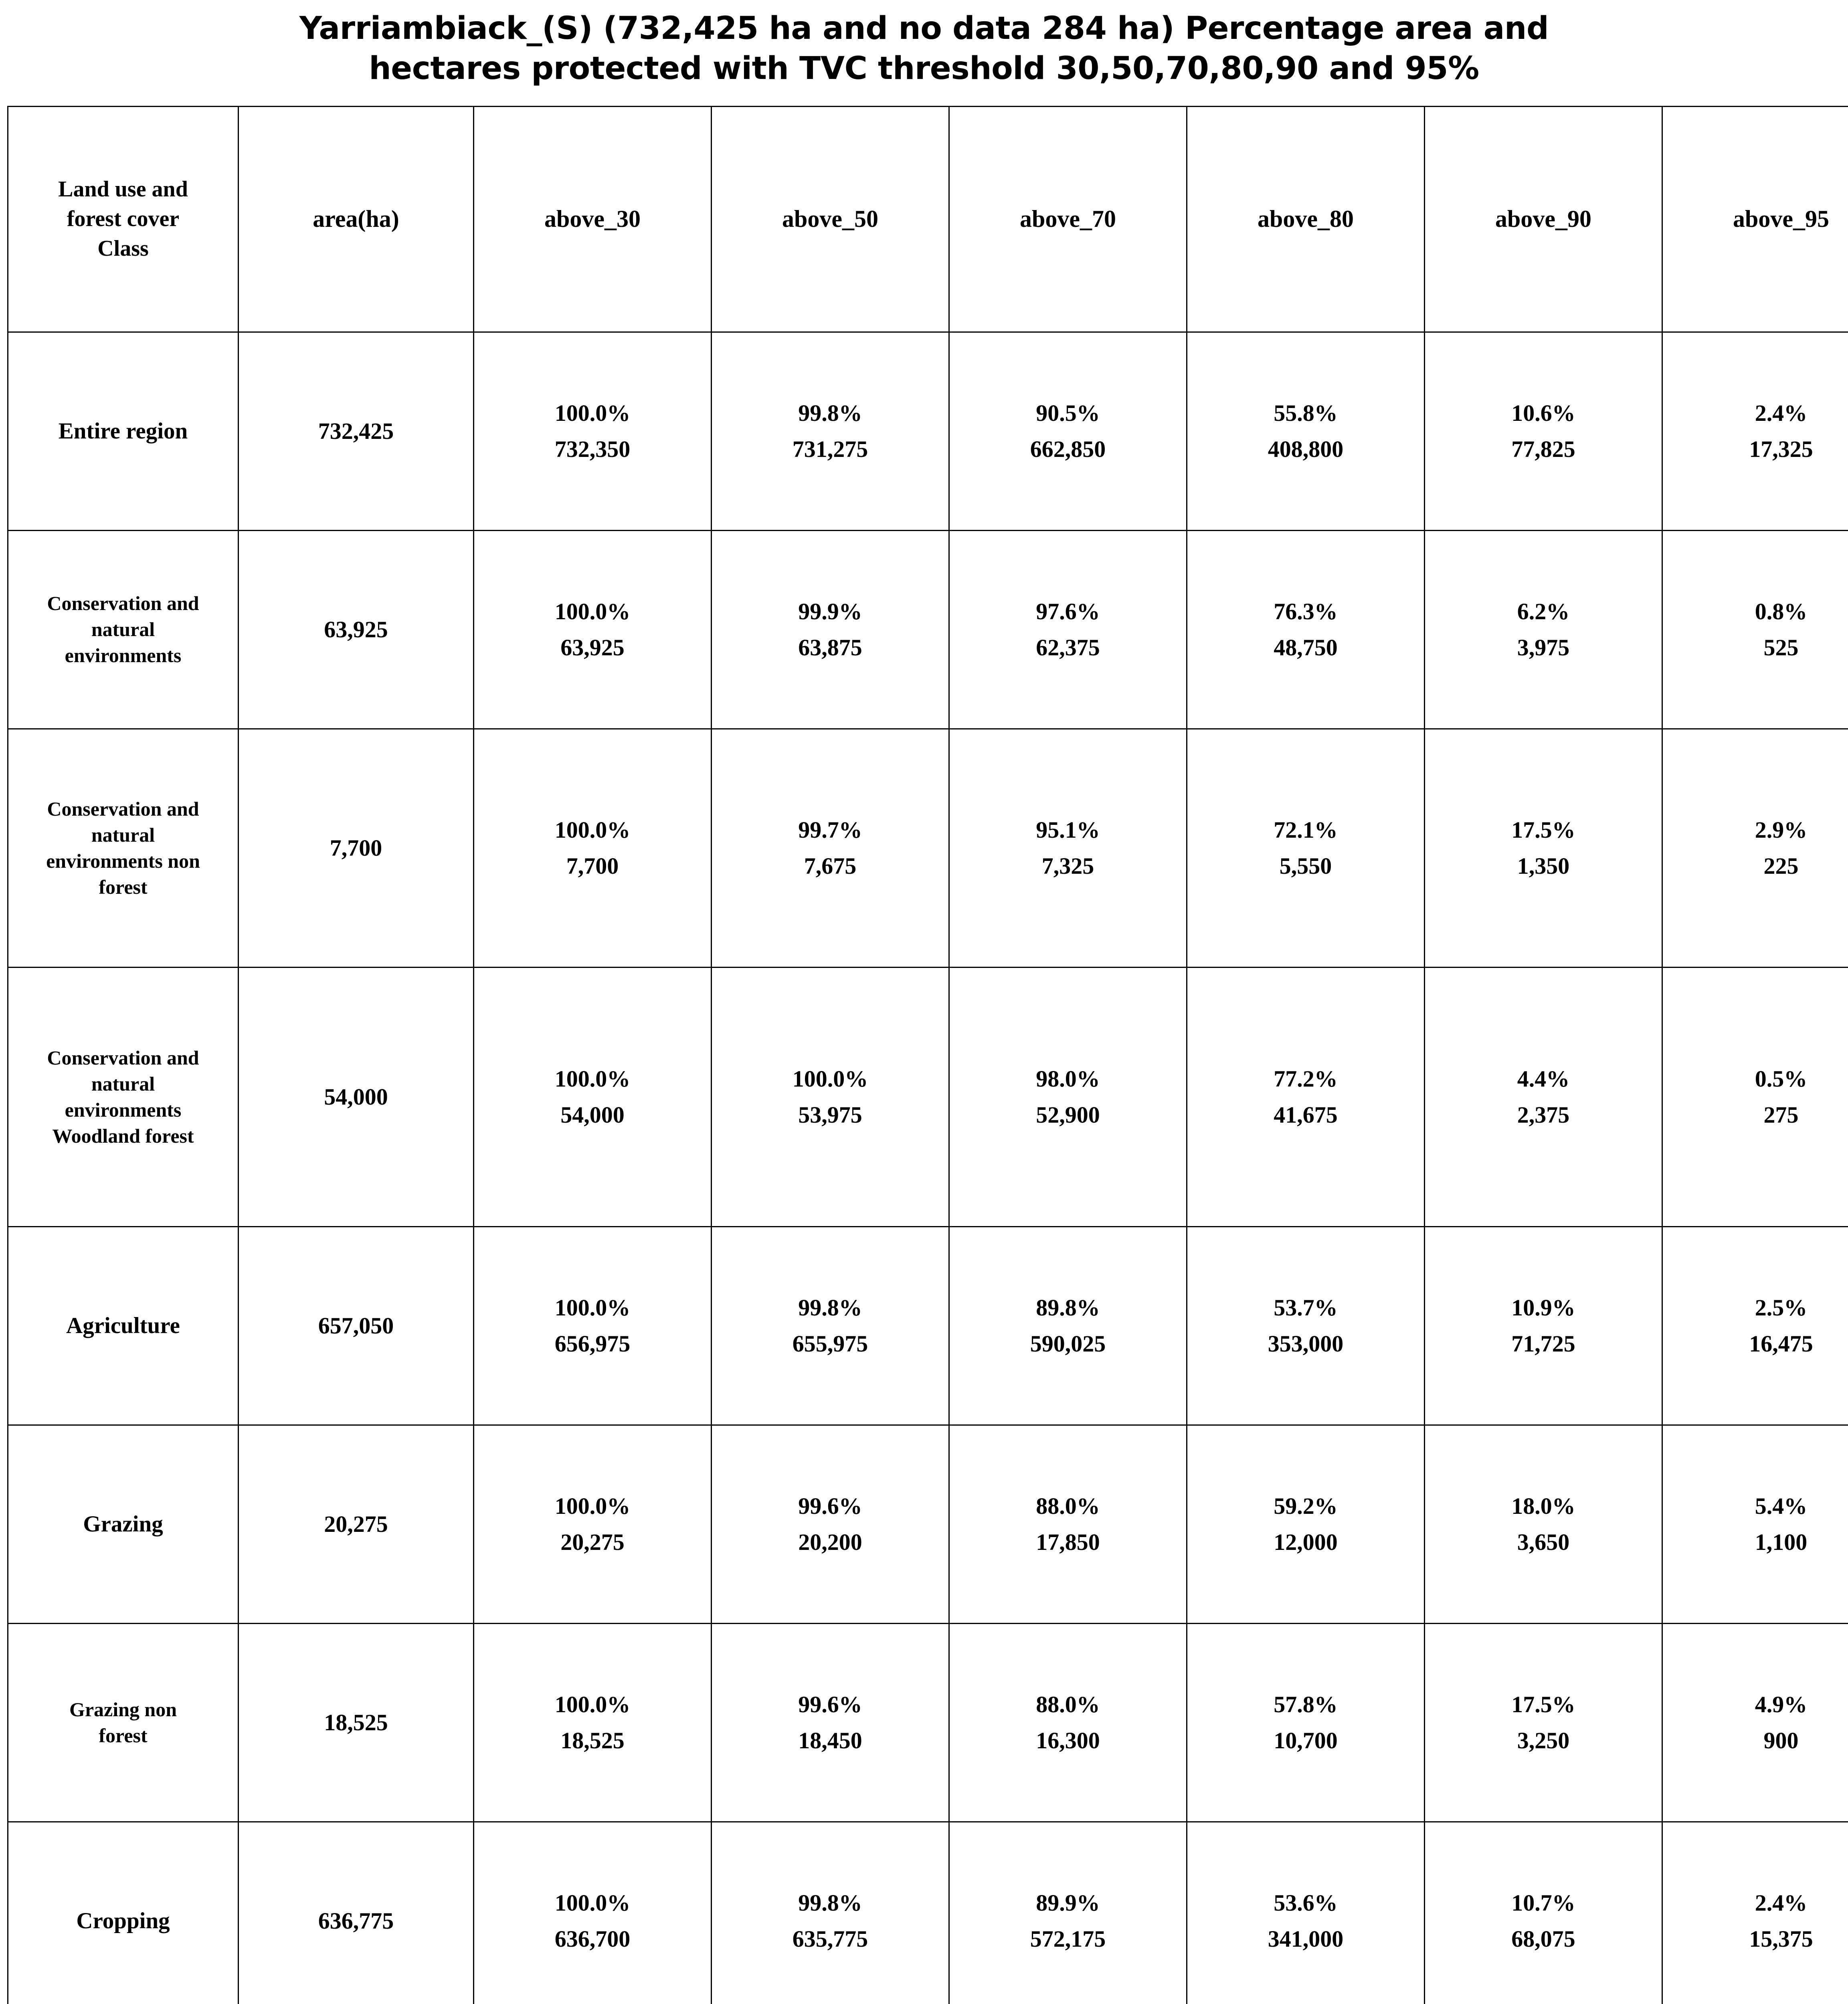  I want to click on cell-above-30: 100.0% 63,925, so click(592, 629).